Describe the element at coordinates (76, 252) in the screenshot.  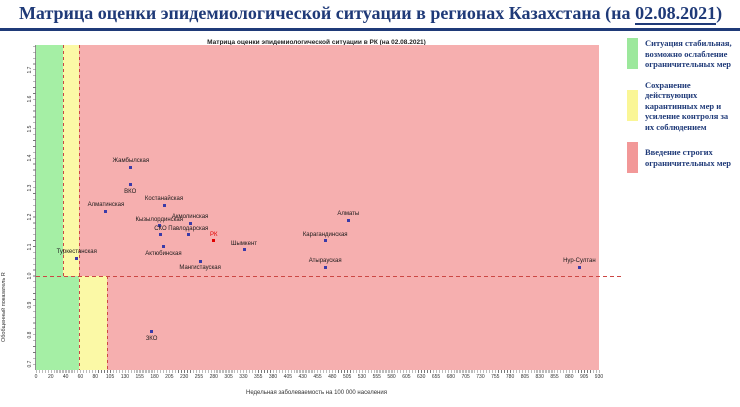
I see `data-point-label: Туркестанская` at that location.